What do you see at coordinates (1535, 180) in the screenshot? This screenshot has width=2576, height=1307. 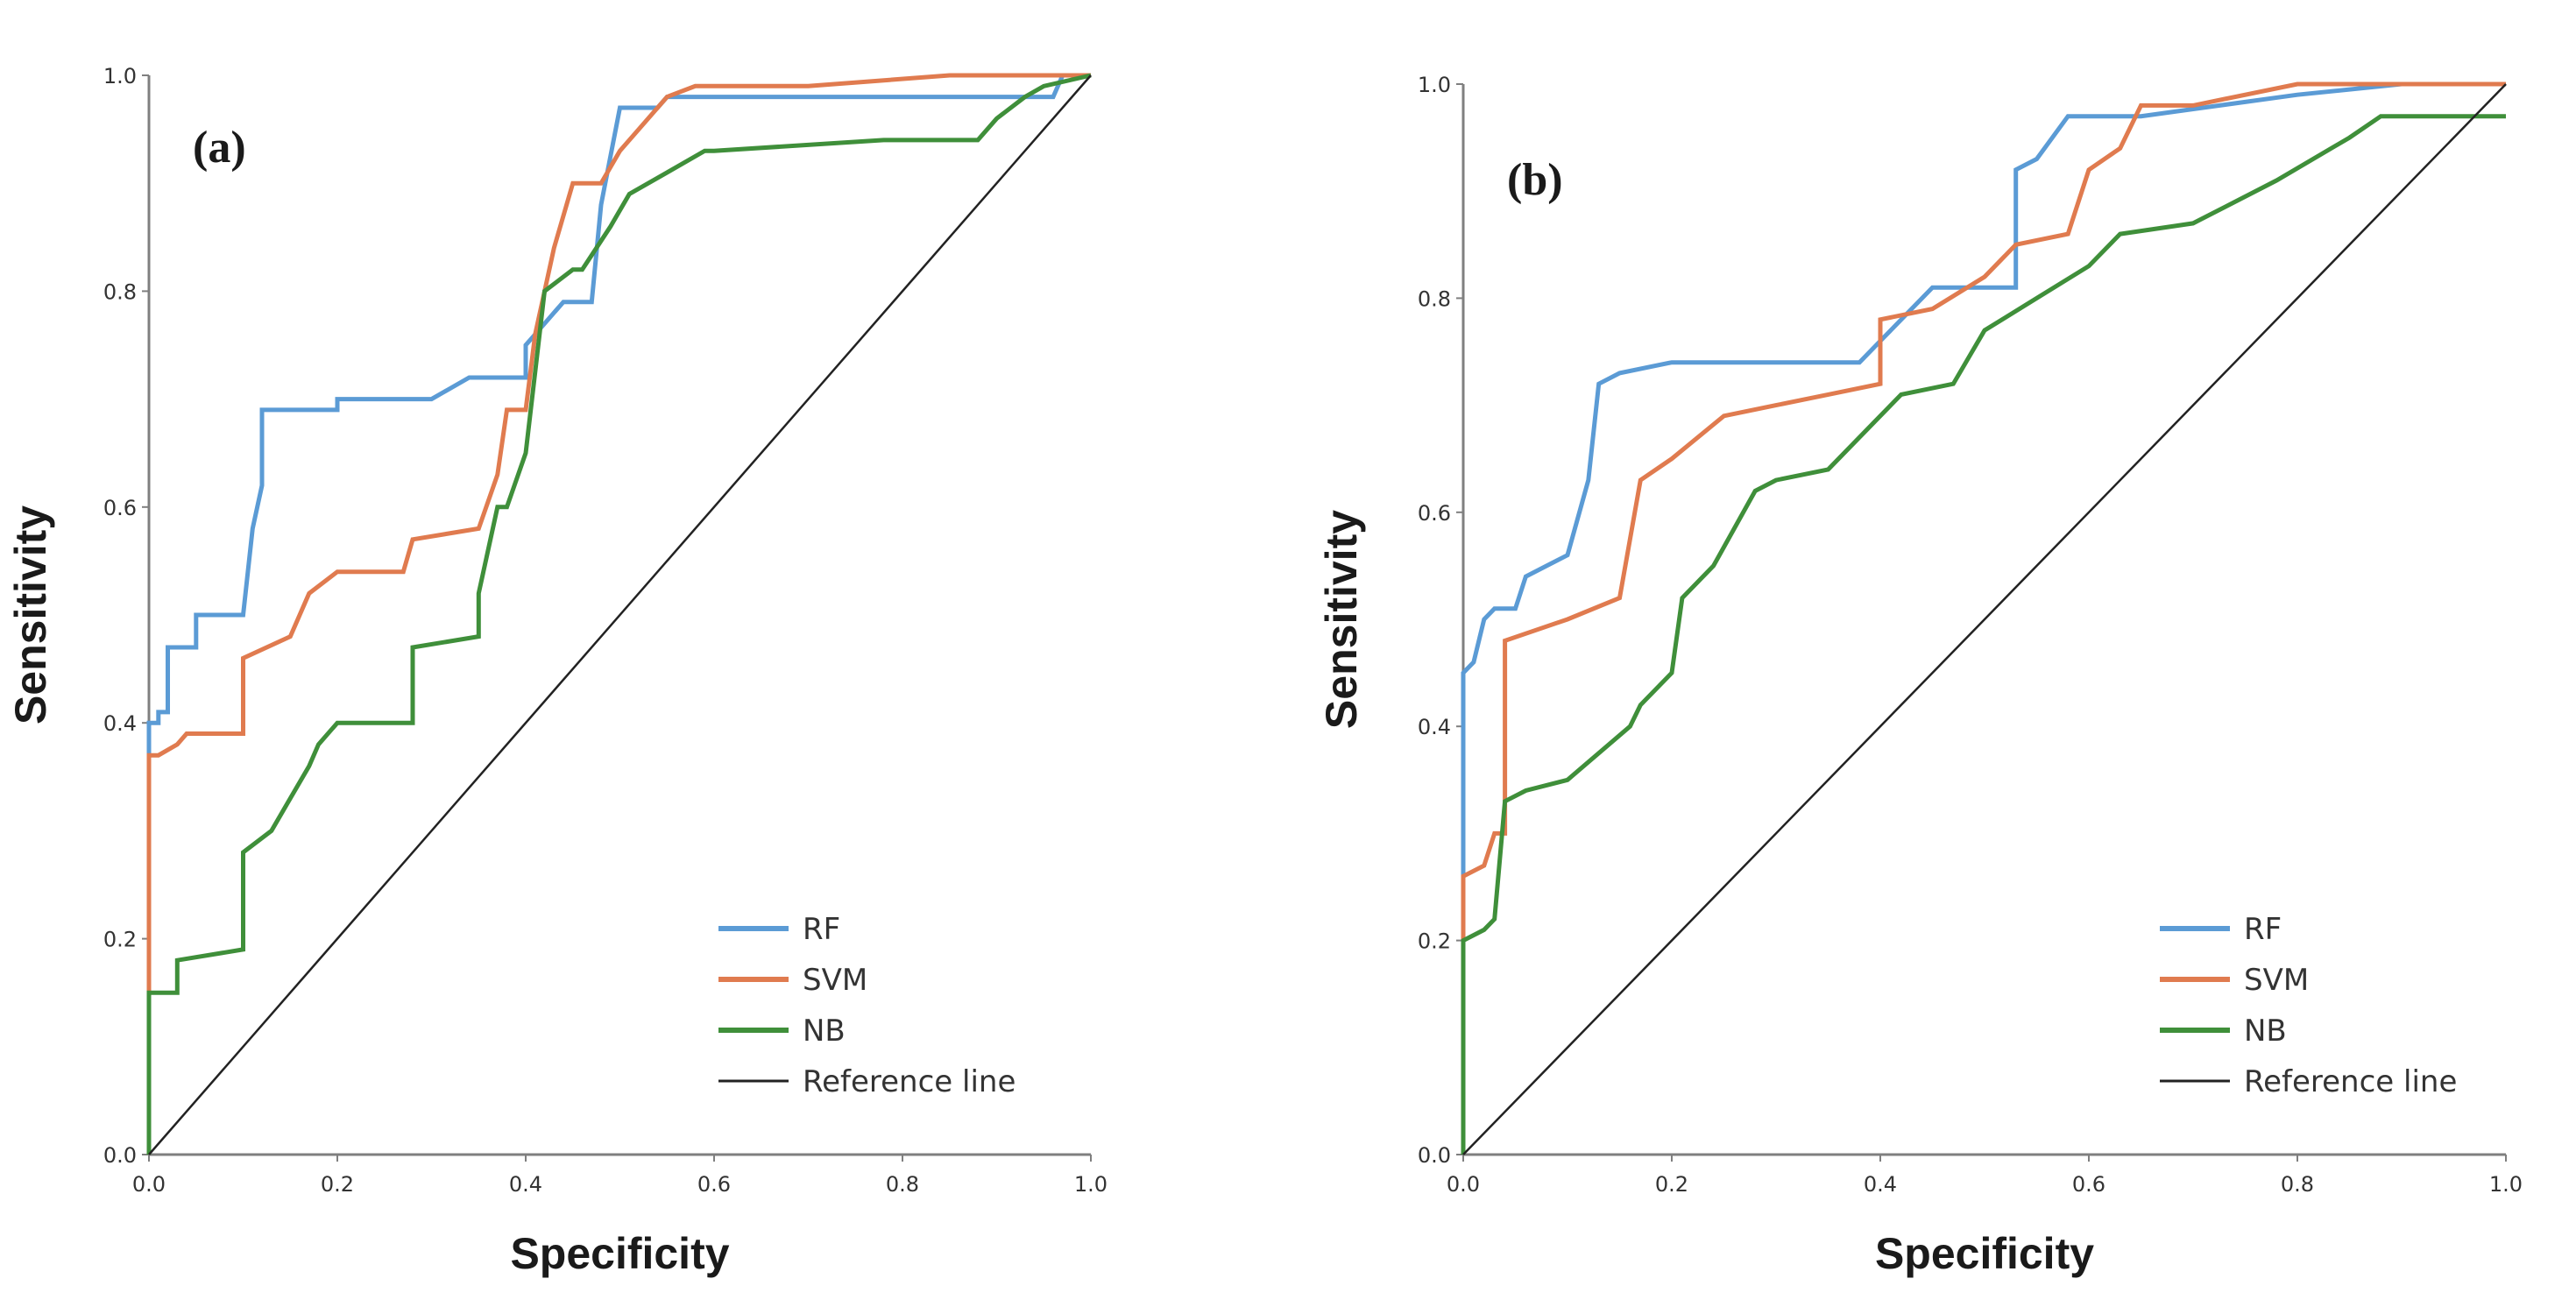 I see `panel-label: (b)` at bounding box center [1535, 180].